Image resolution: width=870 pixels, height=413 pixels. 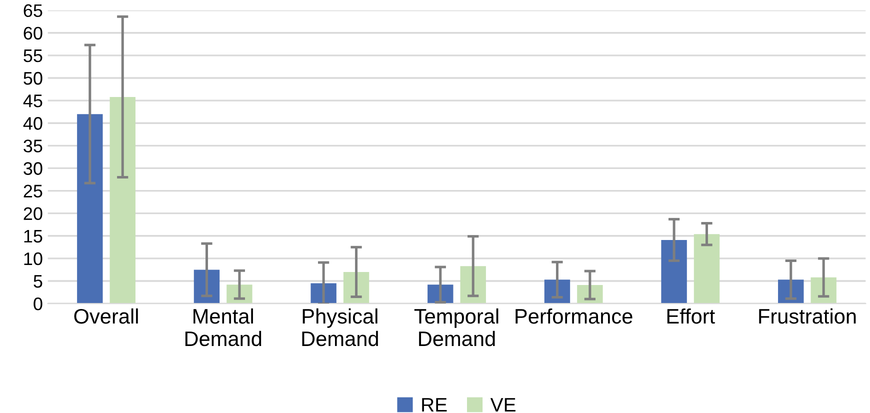 What do you see at coordinates (33, 236) in the screenshot?
I see `y-tick-label: 15` at bounding box center [33, 236].